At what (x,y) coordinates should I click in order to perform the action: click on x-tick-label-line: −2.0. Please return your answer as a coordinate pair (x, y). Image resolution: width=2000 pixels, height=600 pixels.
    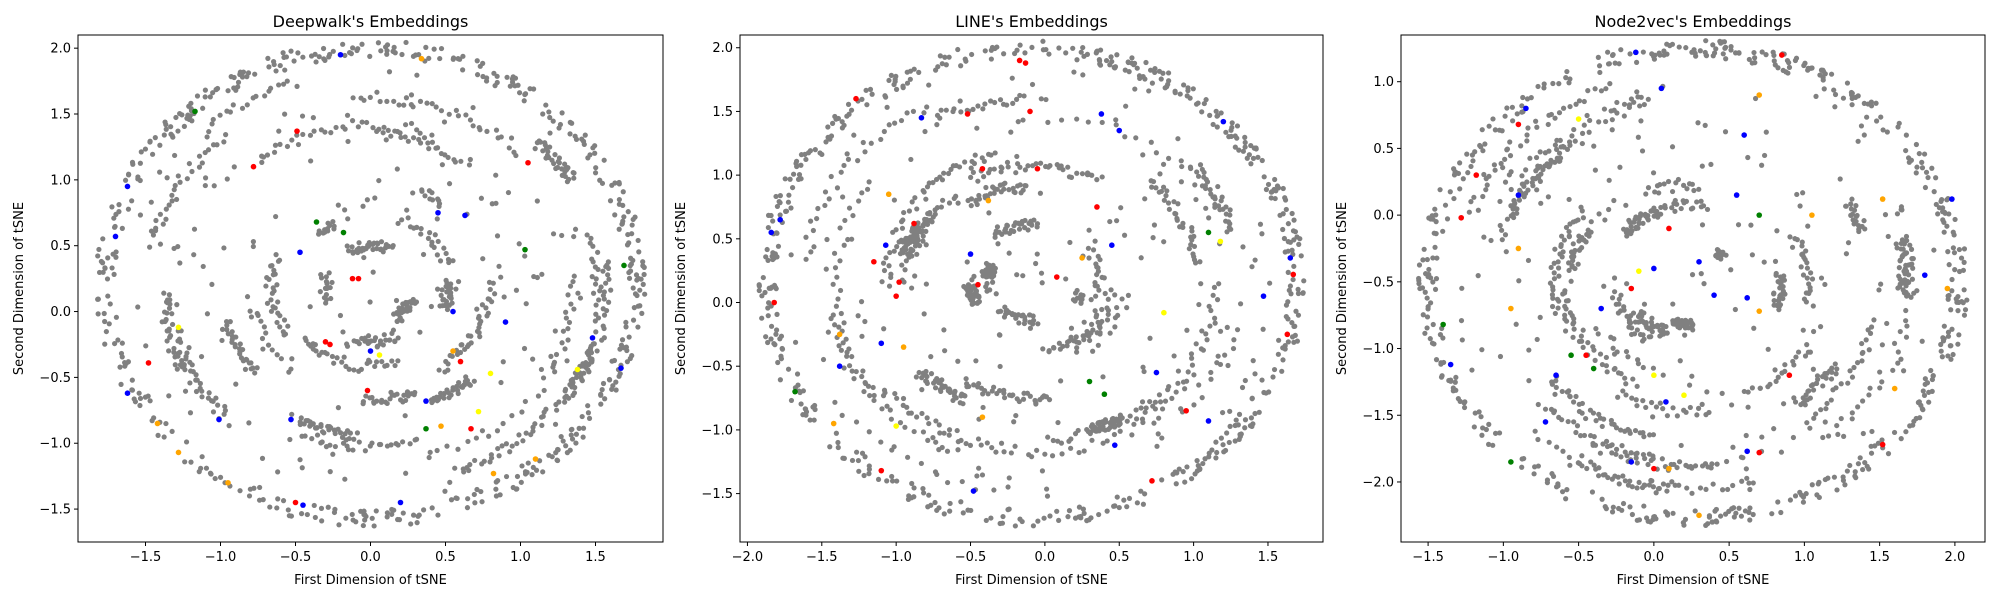
    Looking at the image, I should click on (748, 557).